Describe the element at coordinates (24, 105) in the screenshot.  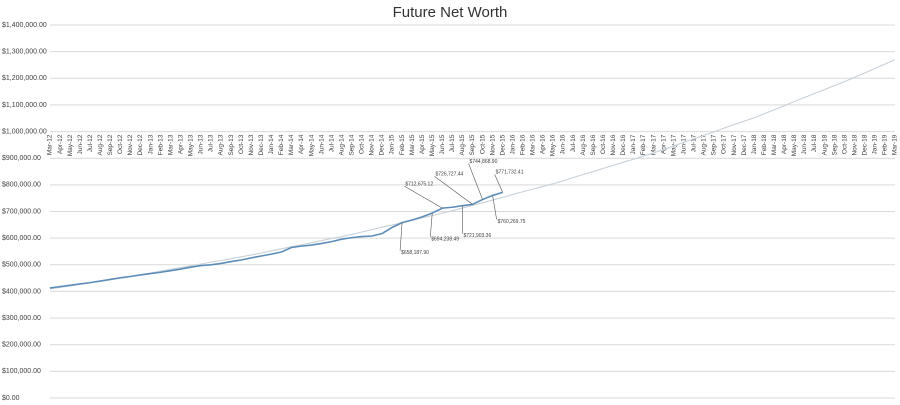
I see `y-tick-label: $1,100,000.00` at that location.